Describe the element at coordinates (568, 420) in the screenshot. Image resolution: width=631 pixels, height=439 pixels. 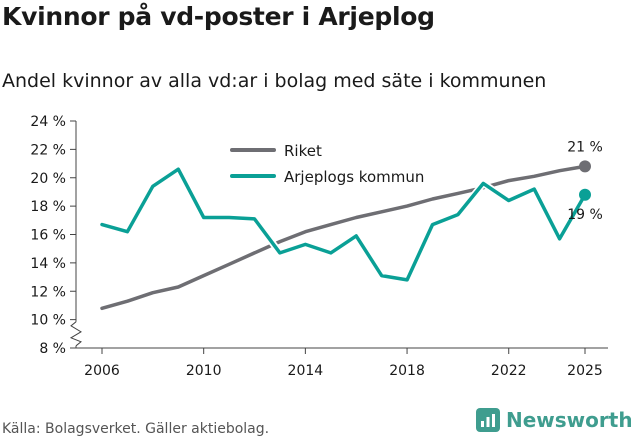
I see `brand-name: Newsworthy` at that location.